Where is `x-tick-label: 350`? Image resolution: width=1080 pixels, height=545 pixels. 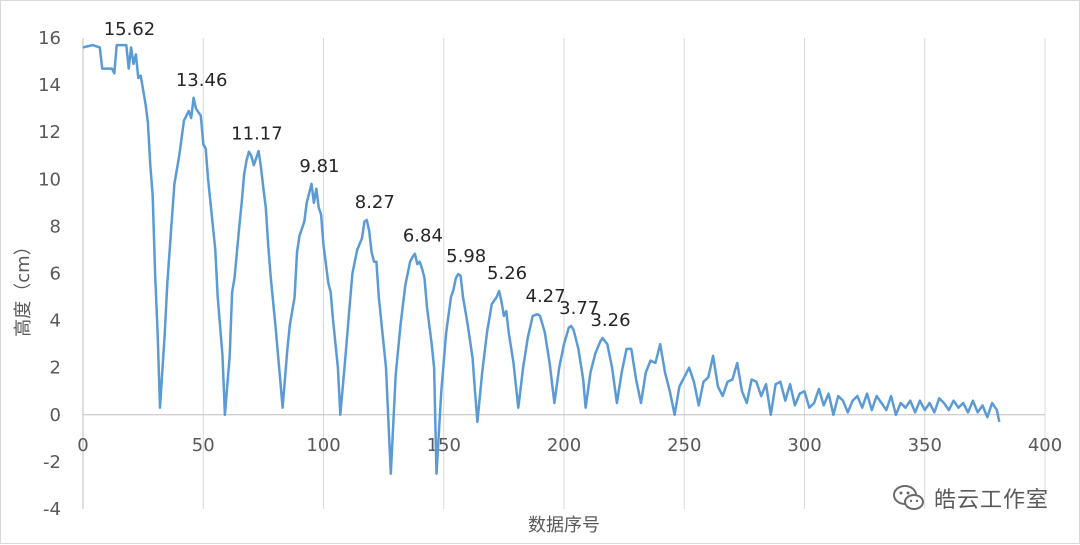 x-tick-label: 350 is located at coordinates (925, 445).